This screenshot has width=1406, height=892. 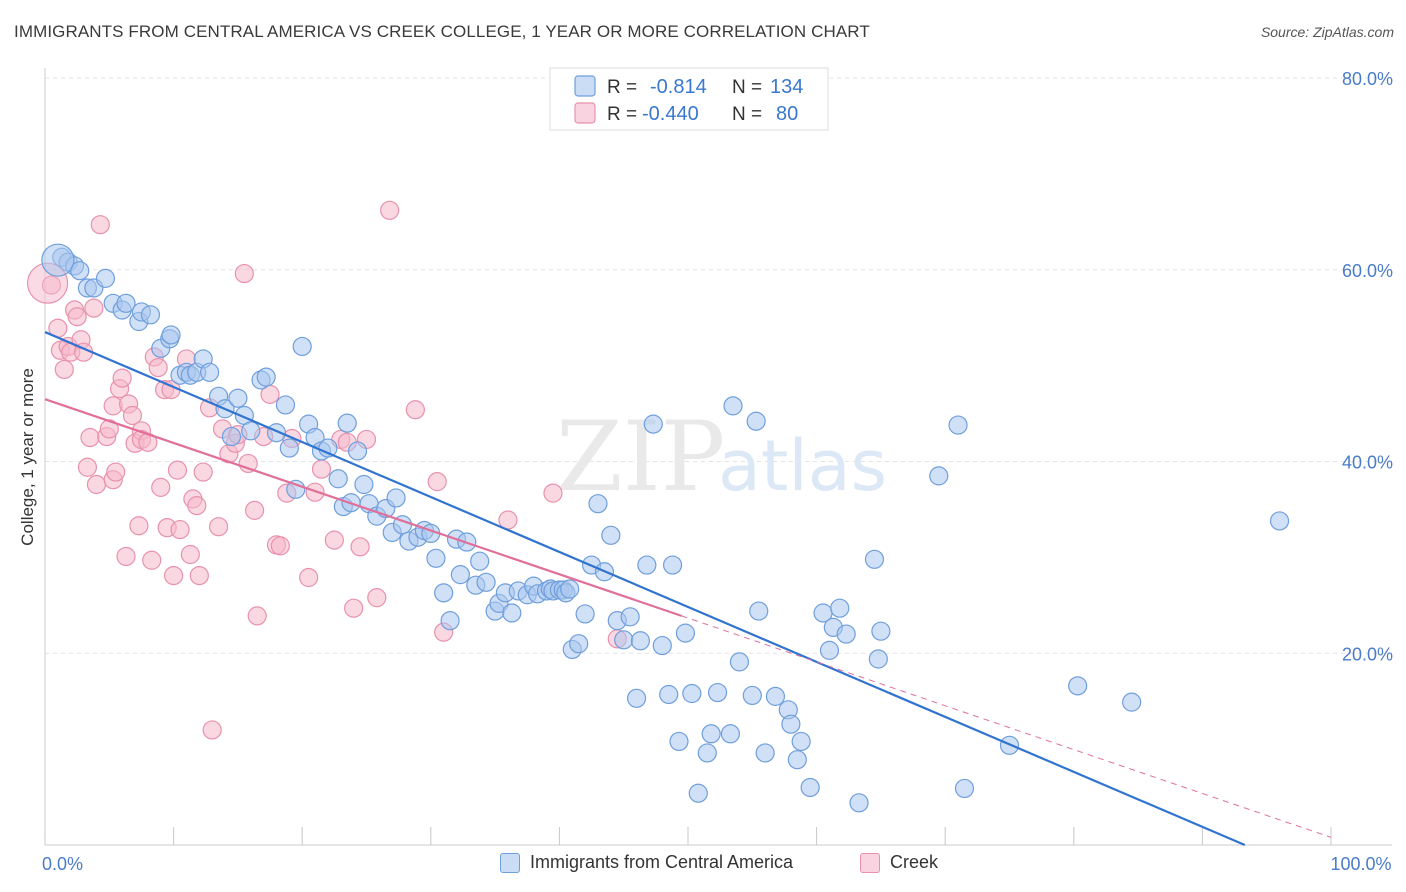 I want to click on y-tick-label-2: 60.0%, so click(x=1367, y=271).